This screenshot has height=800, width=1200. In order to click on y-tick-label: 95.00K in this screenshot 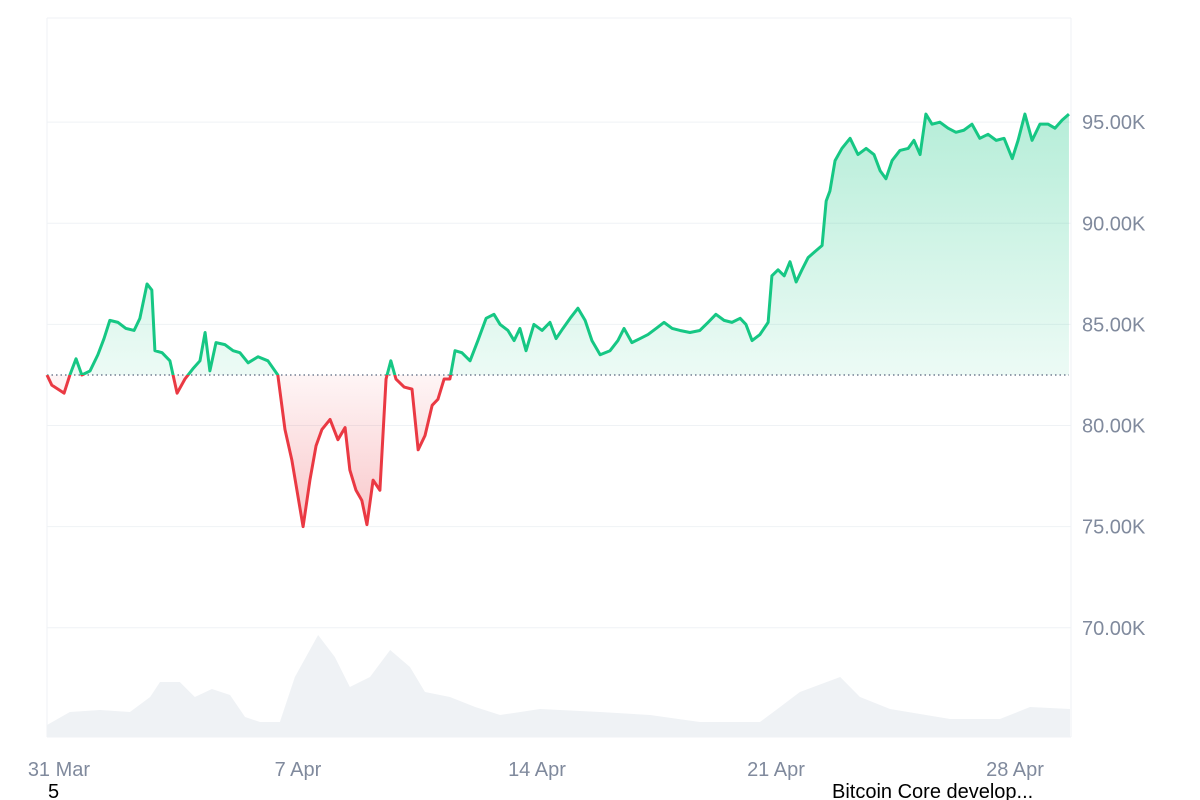, I will do `click(1114, 123)`.